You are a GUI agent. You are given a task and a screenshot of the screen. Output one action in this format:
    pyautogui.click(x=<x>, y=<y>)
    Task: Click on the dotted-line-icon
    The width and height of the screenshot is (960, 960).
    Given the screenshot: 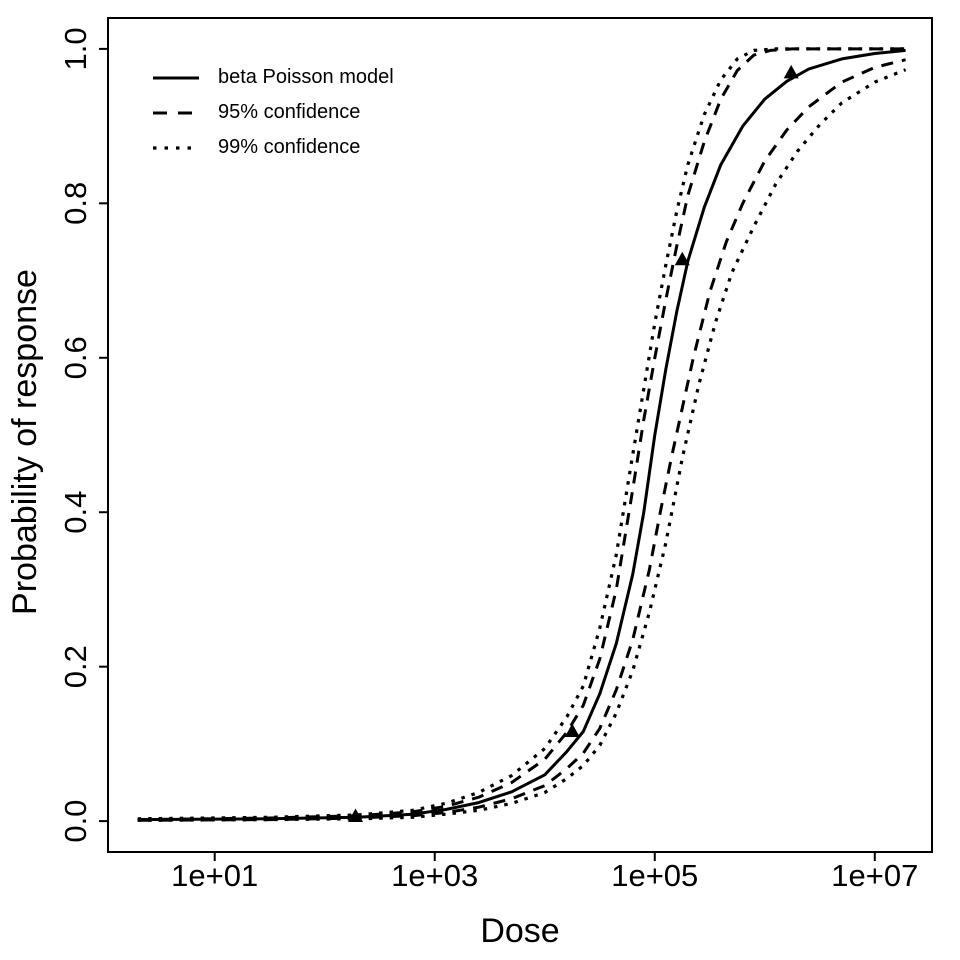 What is the action you would take?
    pyautogui.click(x=176, y=147)
    